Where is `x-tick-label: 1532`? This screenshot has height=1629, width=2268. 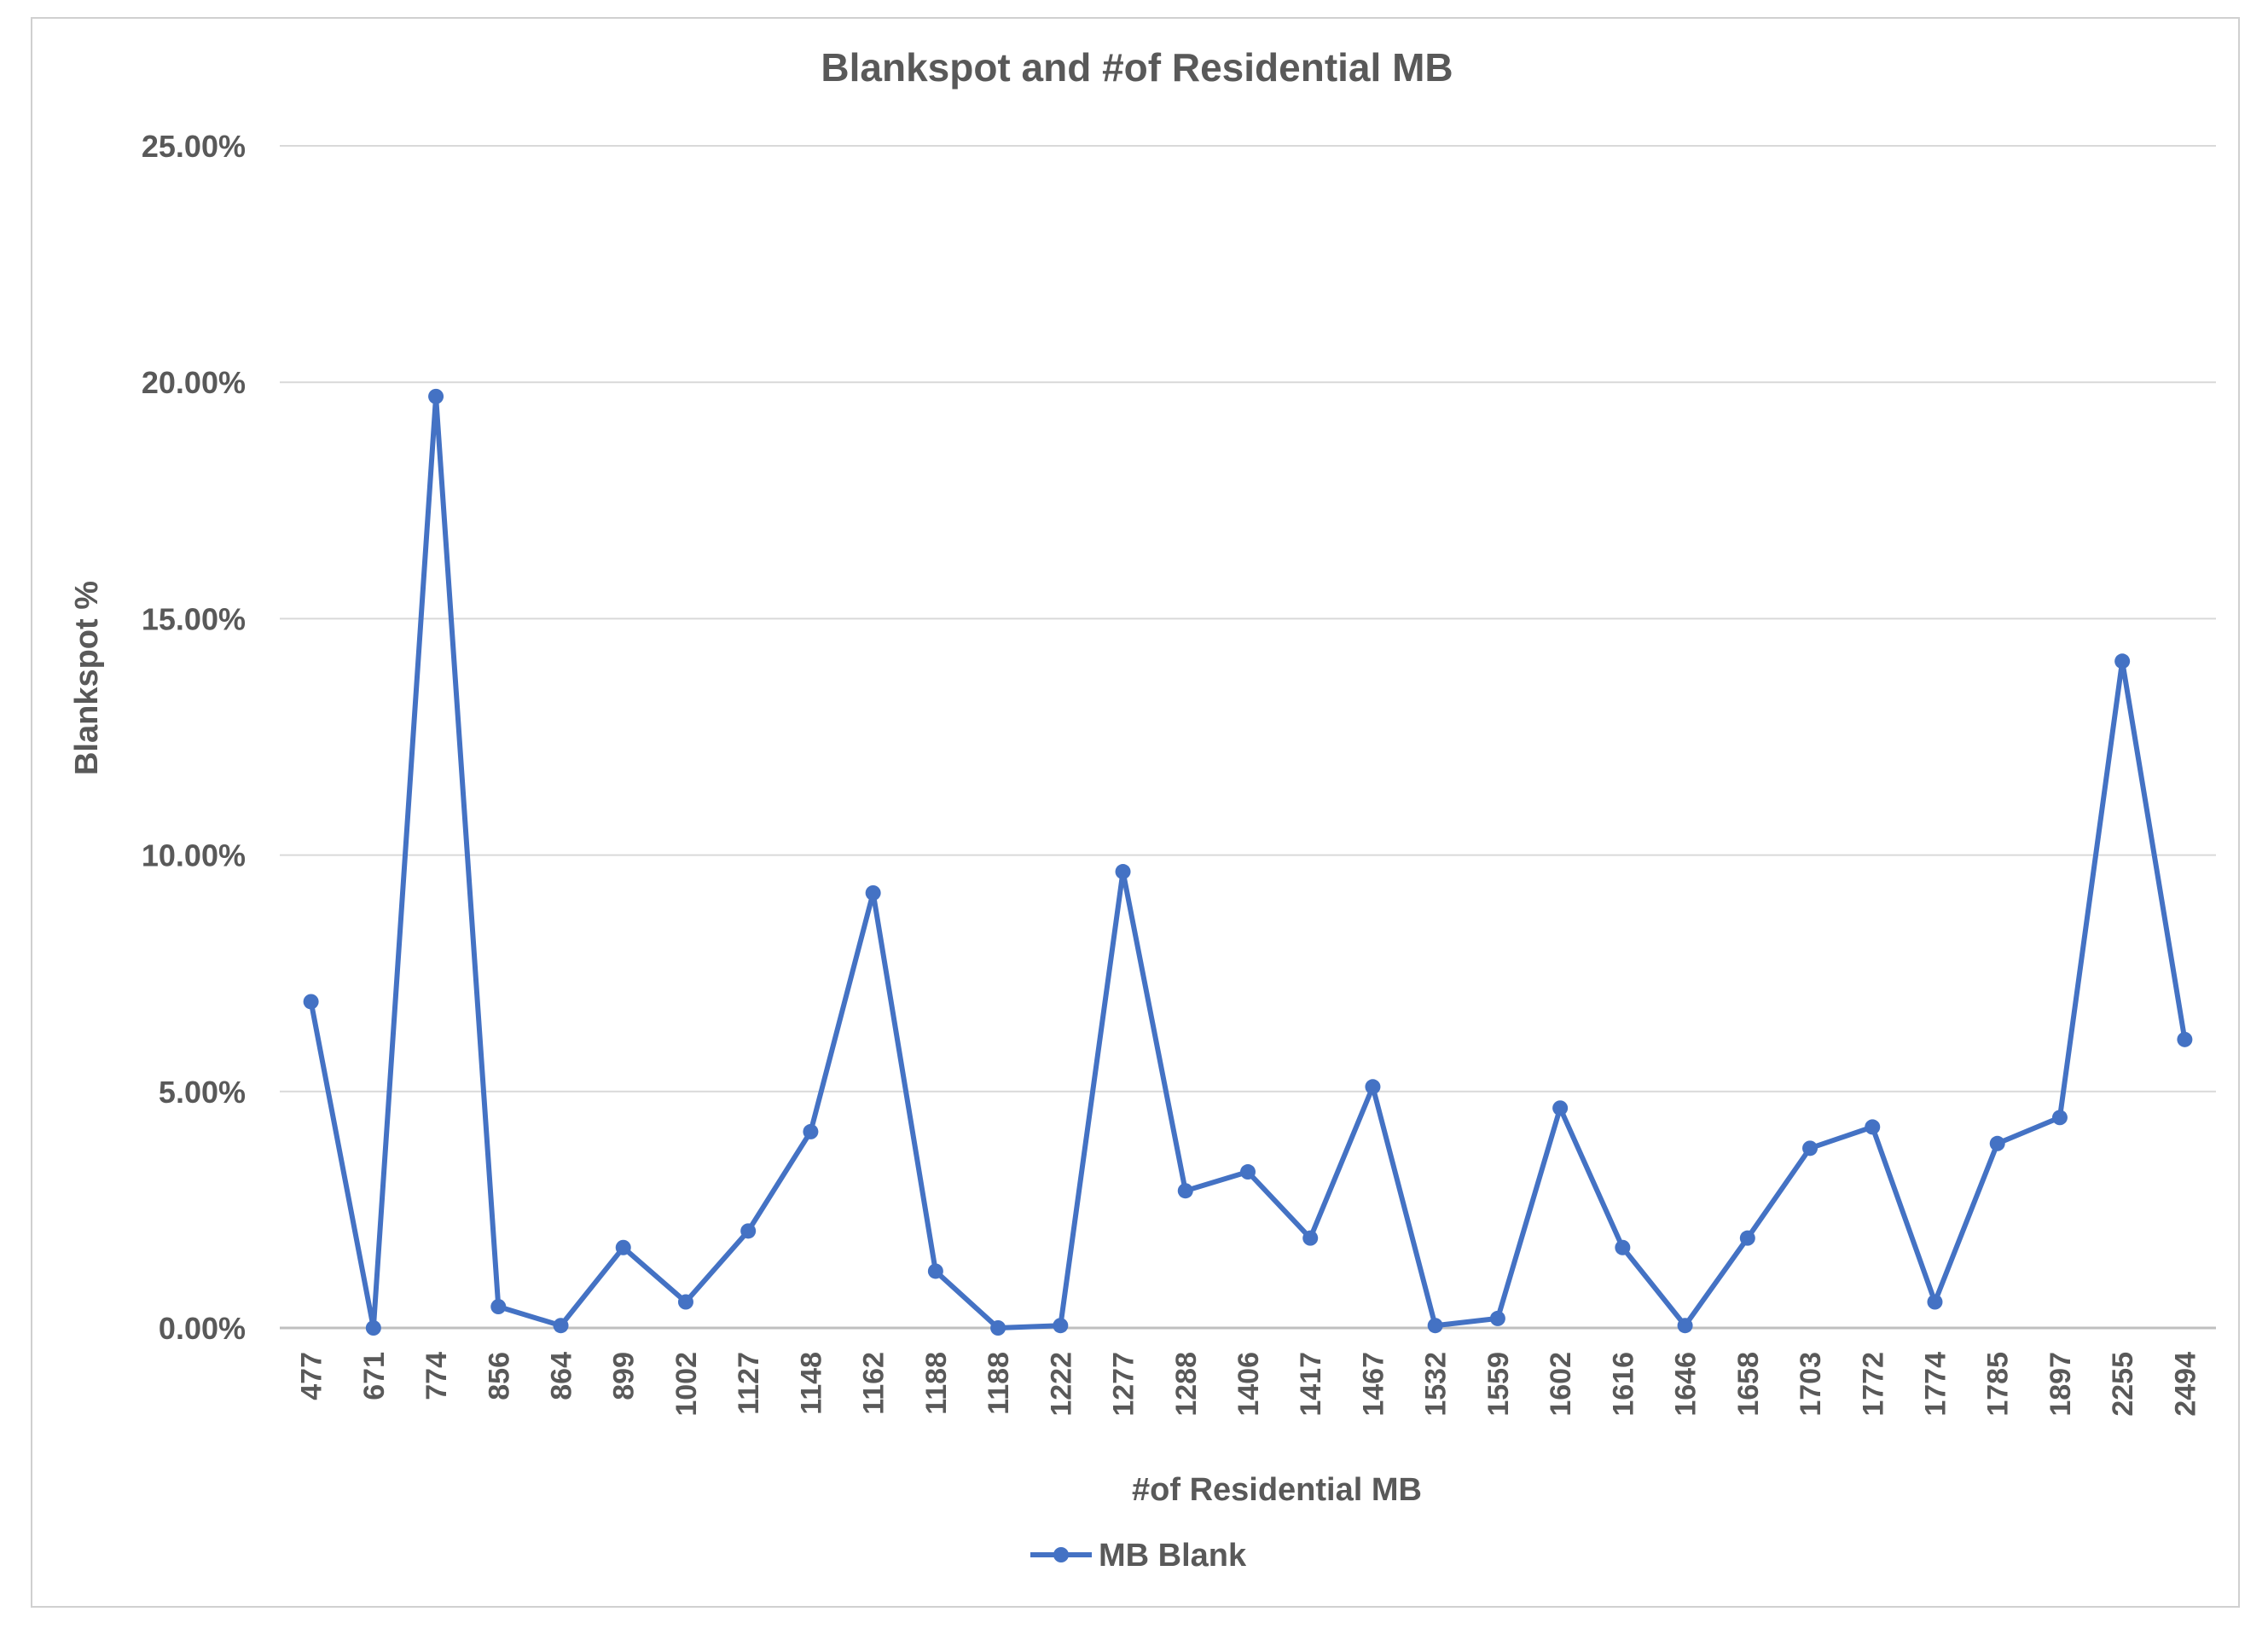
x-tick-label: 1532 is located at coordinates (1436, 1384).